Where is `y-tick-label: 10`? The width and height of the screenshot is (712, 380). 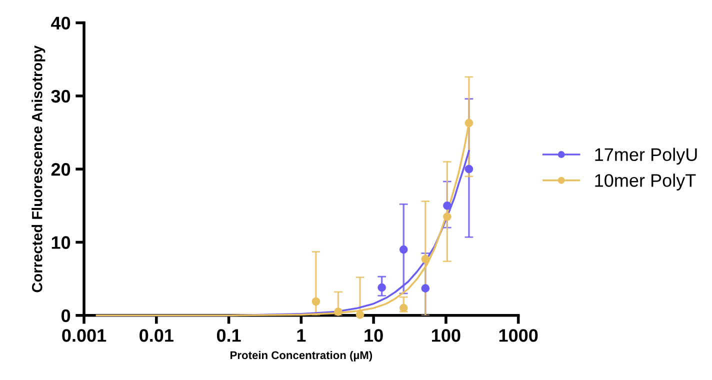 y-tick-label: 10 is located at coordinates (61, 242).